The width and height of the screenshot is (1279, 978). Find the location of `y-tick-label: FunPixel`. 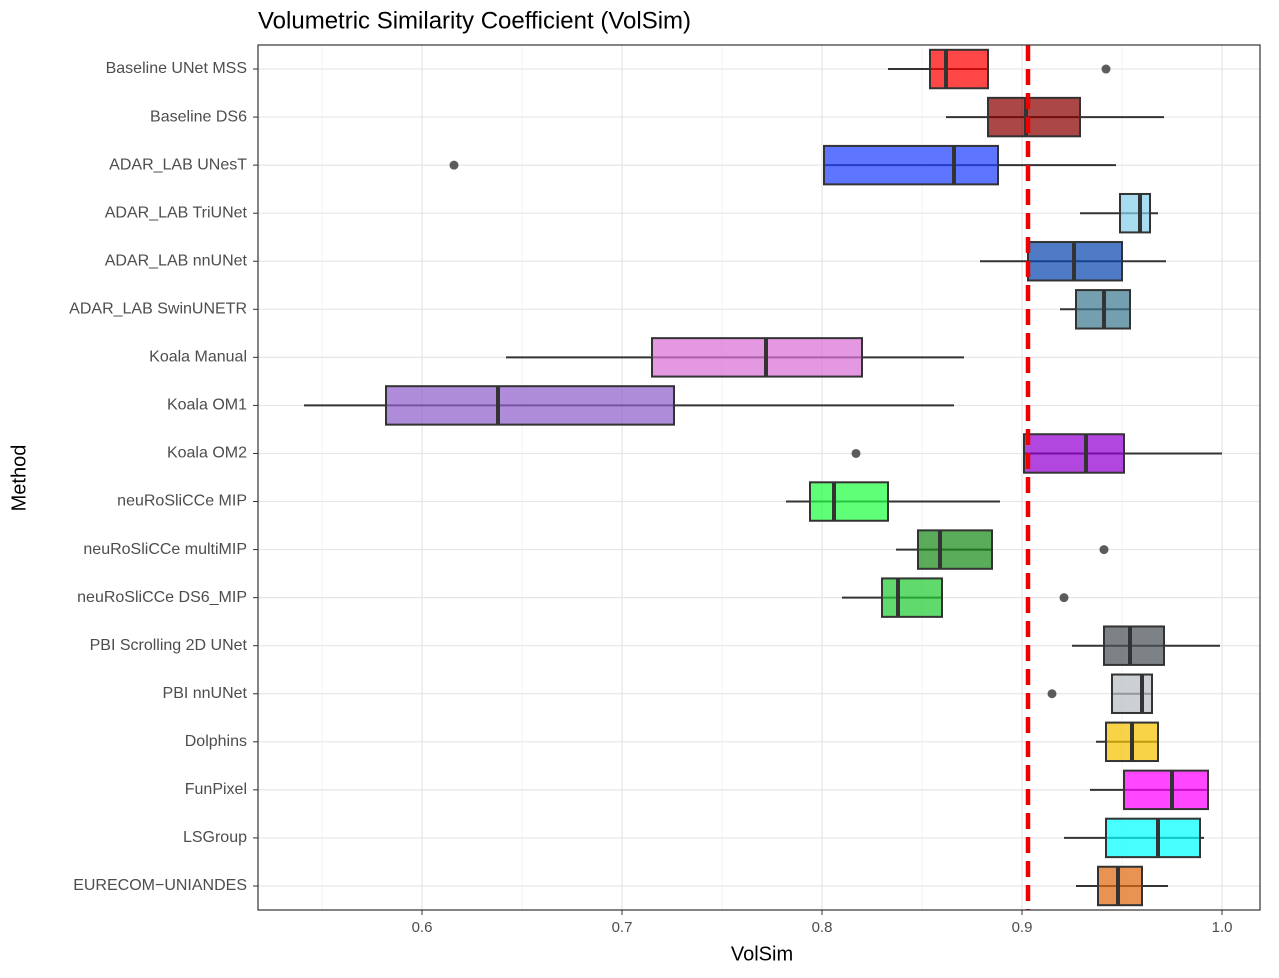

y-tick-label: FunPixel is located at coordinates (216, 789).